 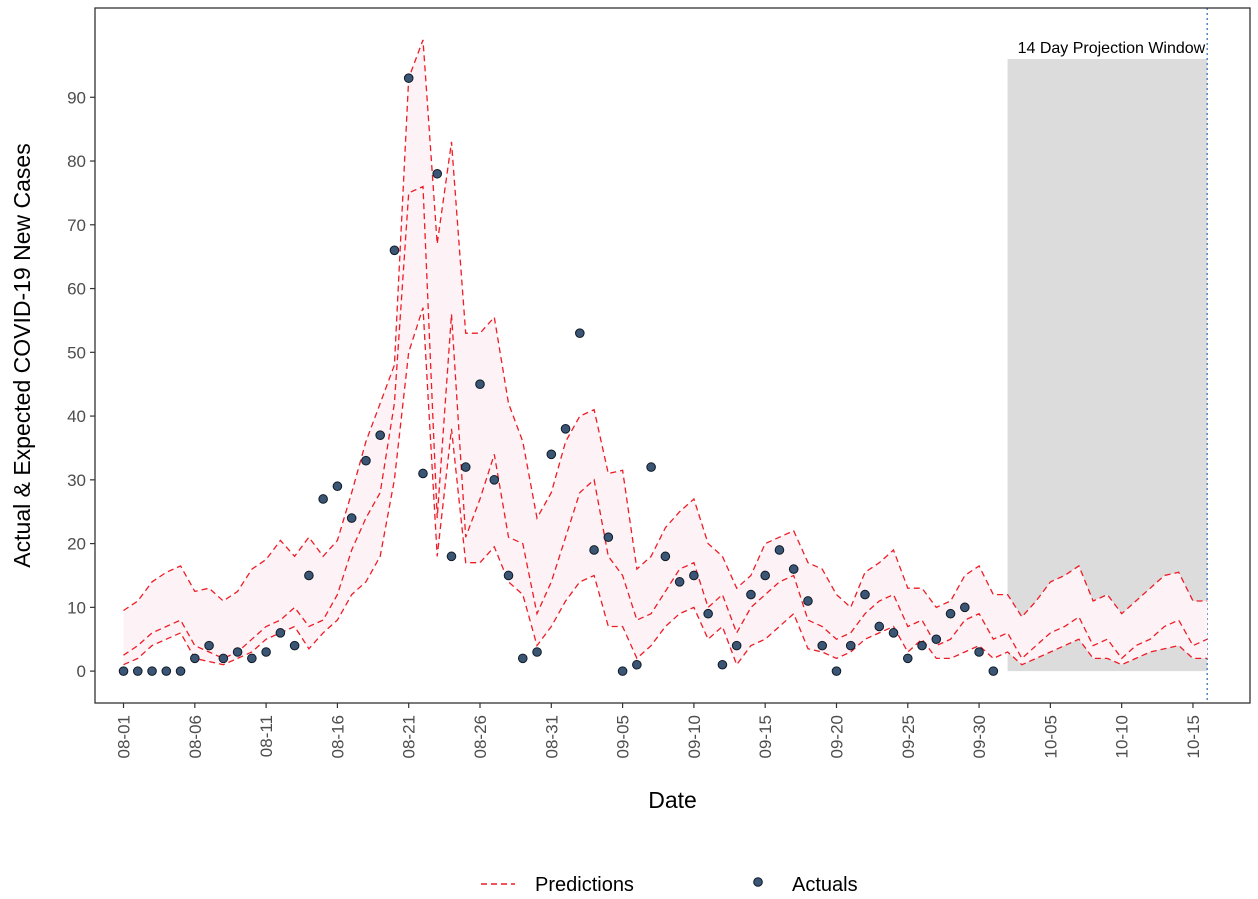 What do you see at coordinates (979, 736) in the screenshot?
I see `x-tick-label: 09-30` at bounding box center [979, 736].